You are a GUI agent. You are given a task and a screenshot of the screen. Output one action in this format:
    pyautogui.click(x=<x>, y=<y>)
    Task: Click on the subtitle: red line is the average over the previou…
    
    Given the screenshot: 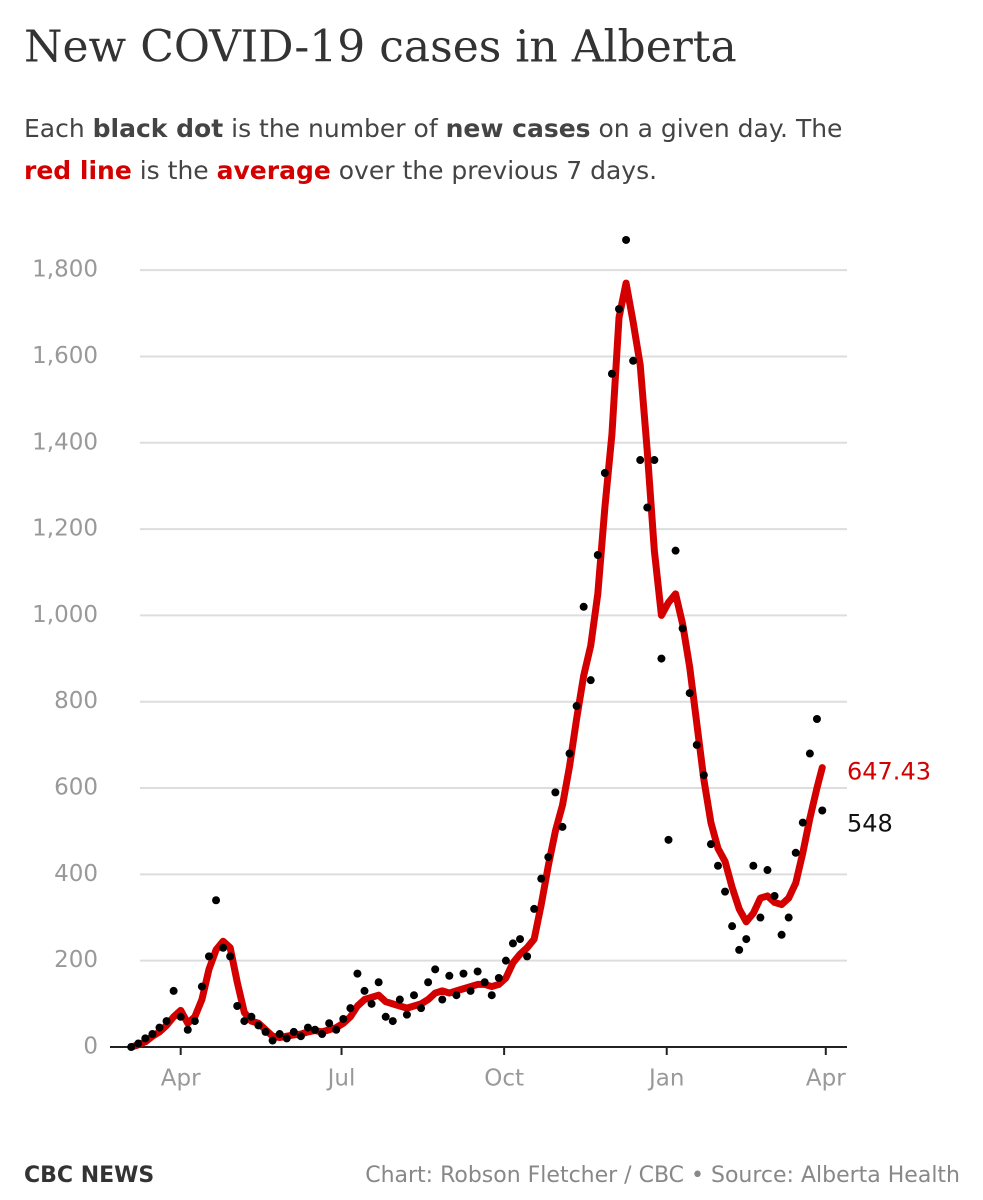 What is the action you would take?
    pyautogui.click(x=340, y=170)
    